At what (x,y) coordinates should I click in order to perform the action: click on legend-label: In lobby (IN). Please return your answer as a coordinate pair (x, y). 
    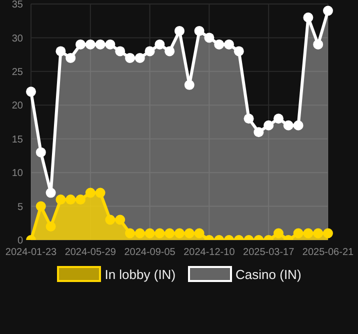
    Looking at the image, I should click on (140, 274).